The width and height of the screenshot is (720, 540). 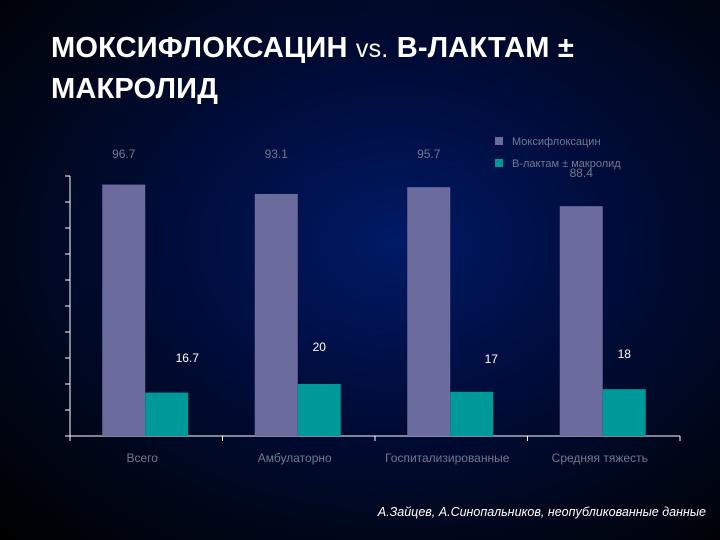 I want to click on data-label-series1-3: 95.7, so click(x=429, y=154).